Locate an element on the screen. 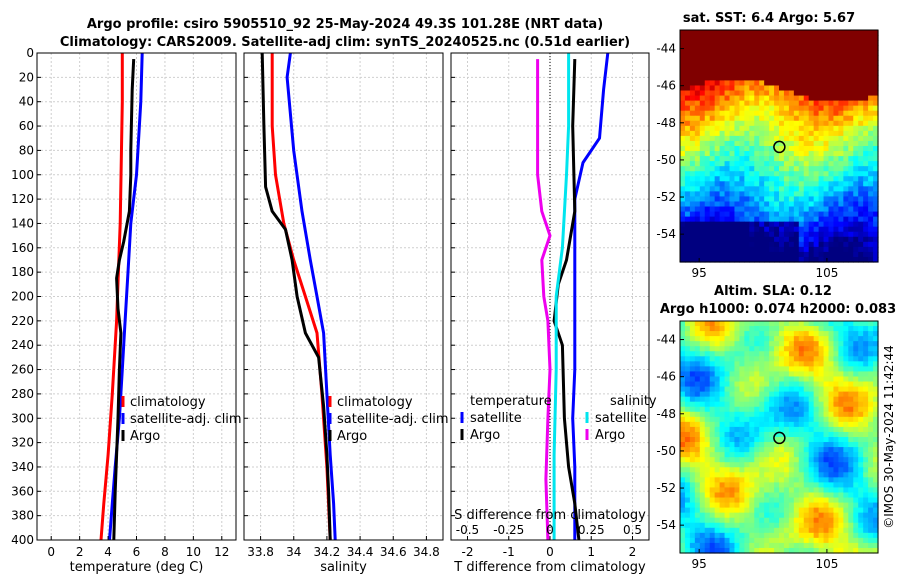 Image resolution: width=900 pixels, height=580 pixels. y-tick-label: -50 is located at coordinates (666, 451).